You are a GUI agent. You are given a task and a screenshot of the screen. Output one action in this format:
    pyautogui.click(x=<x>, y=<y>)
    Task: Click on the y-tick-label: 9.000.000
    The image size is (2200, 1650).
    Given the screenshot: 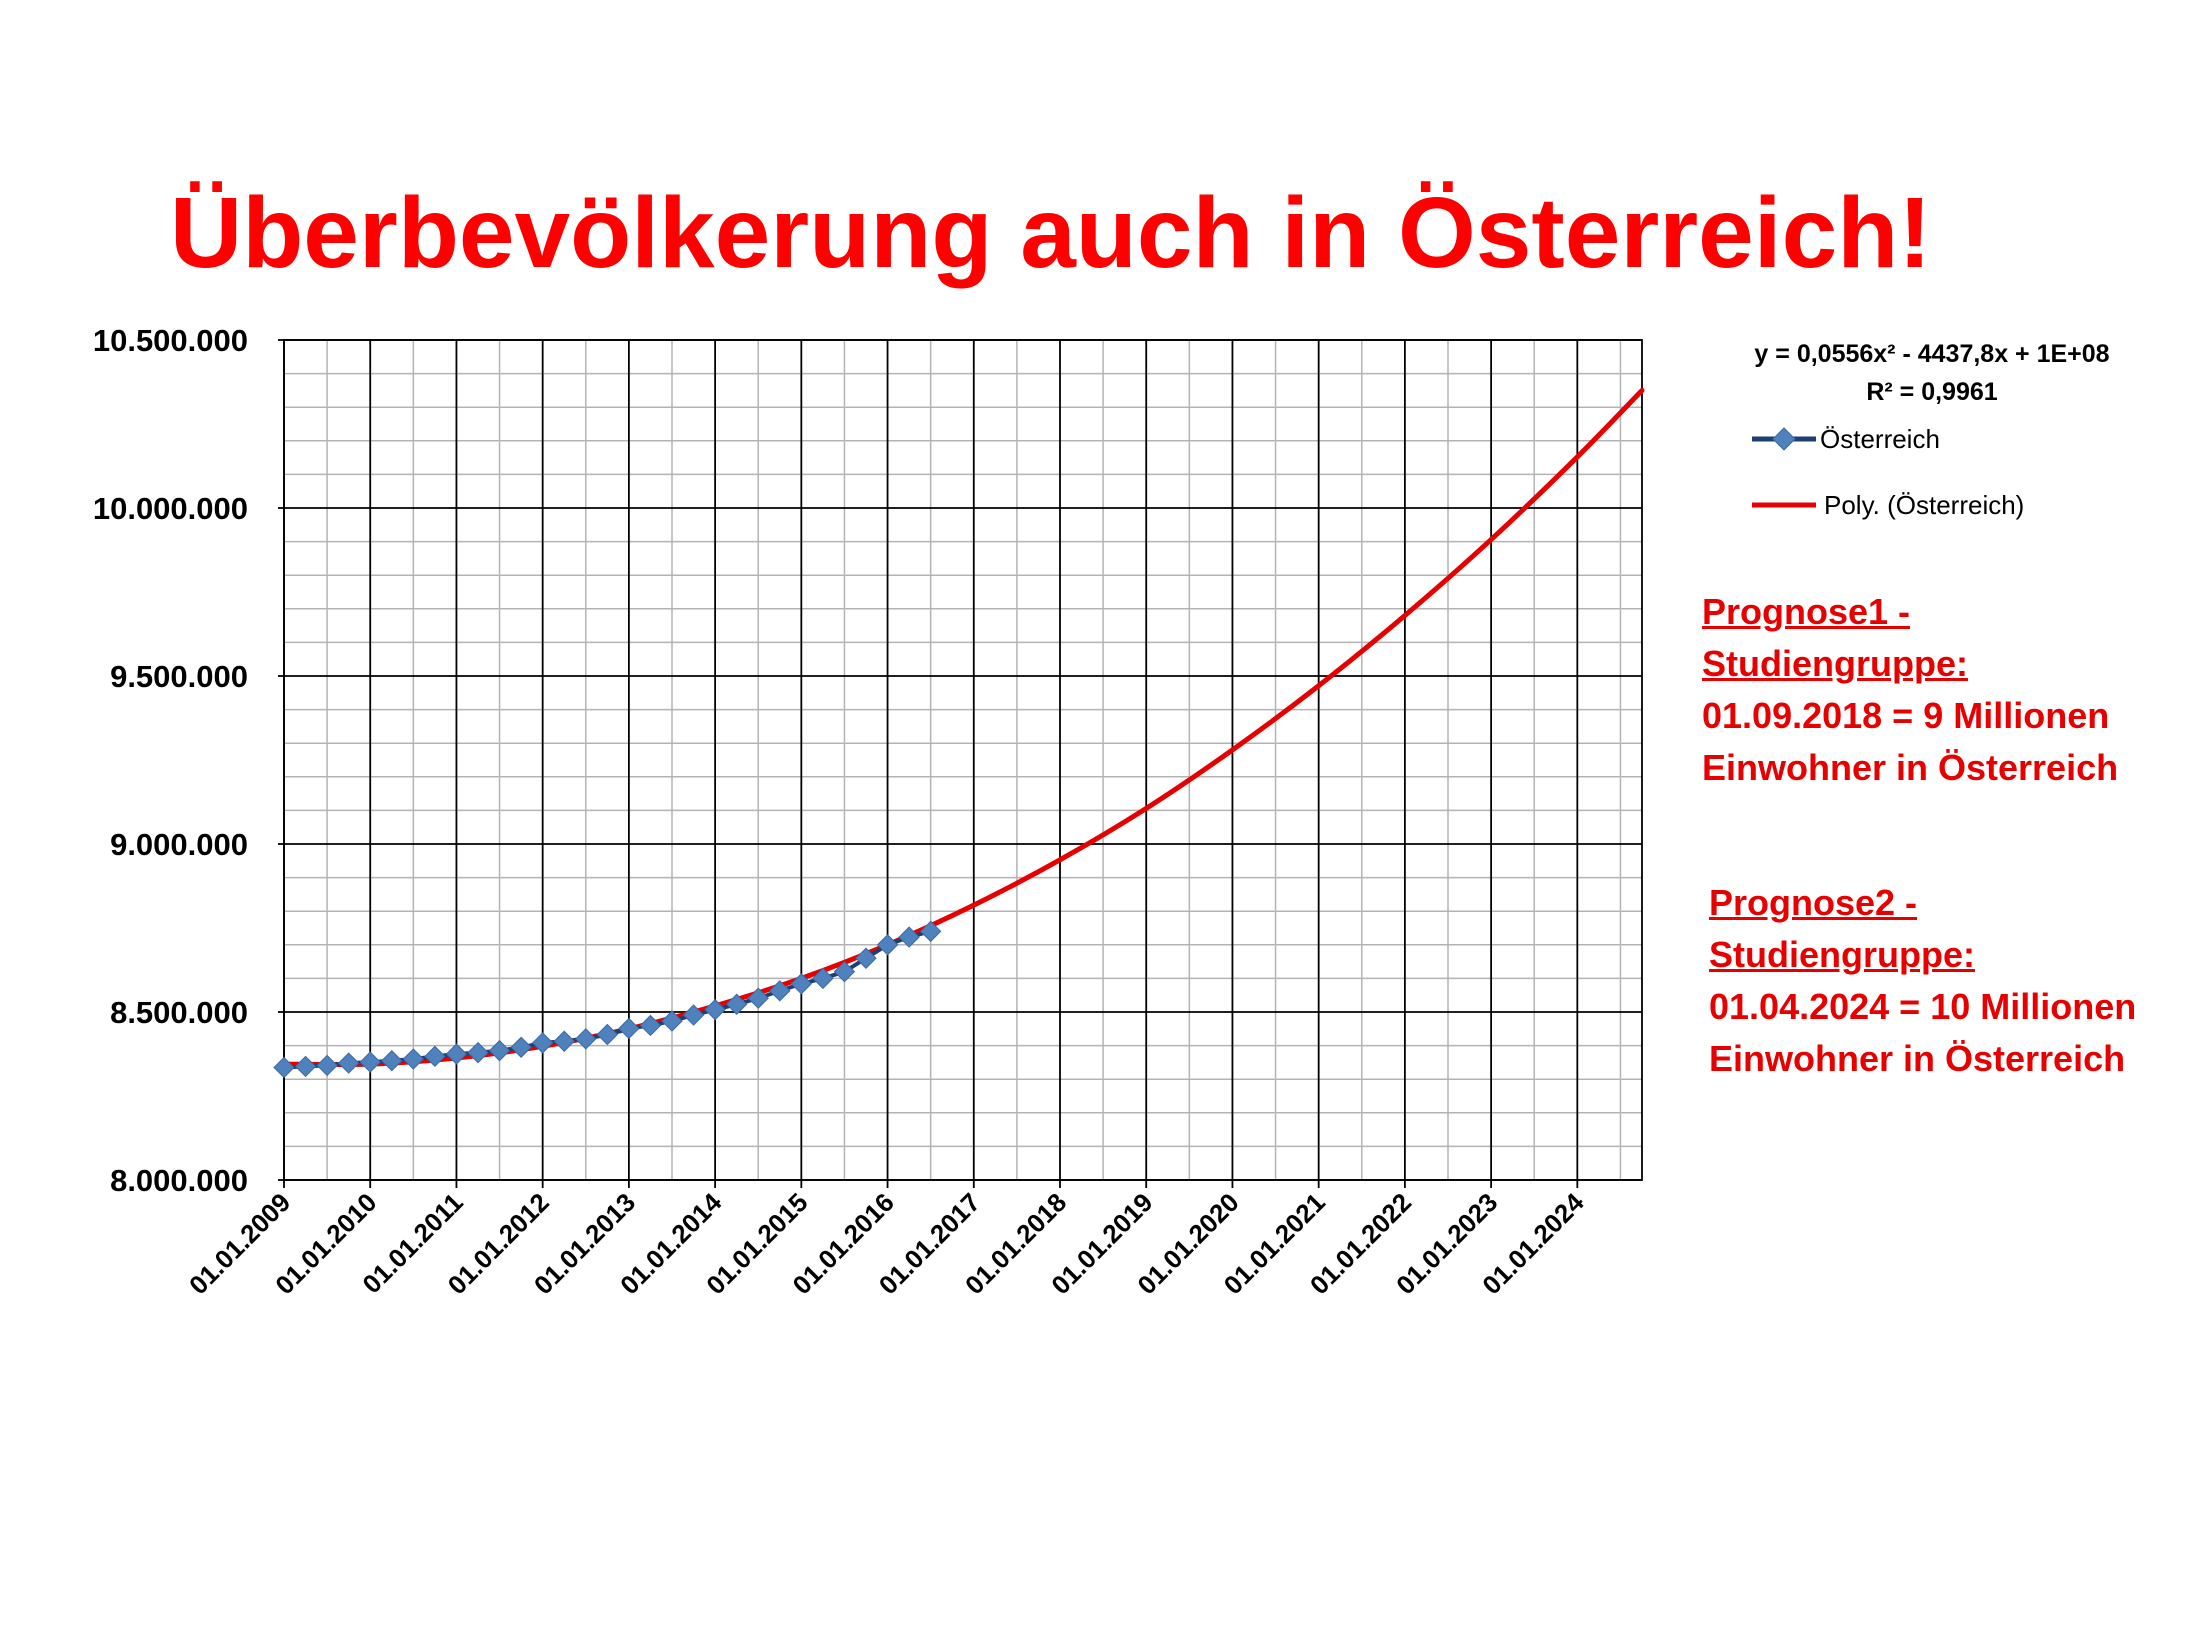 What is the action you would take?
    pyautogui.click(x=179, y=844)
    